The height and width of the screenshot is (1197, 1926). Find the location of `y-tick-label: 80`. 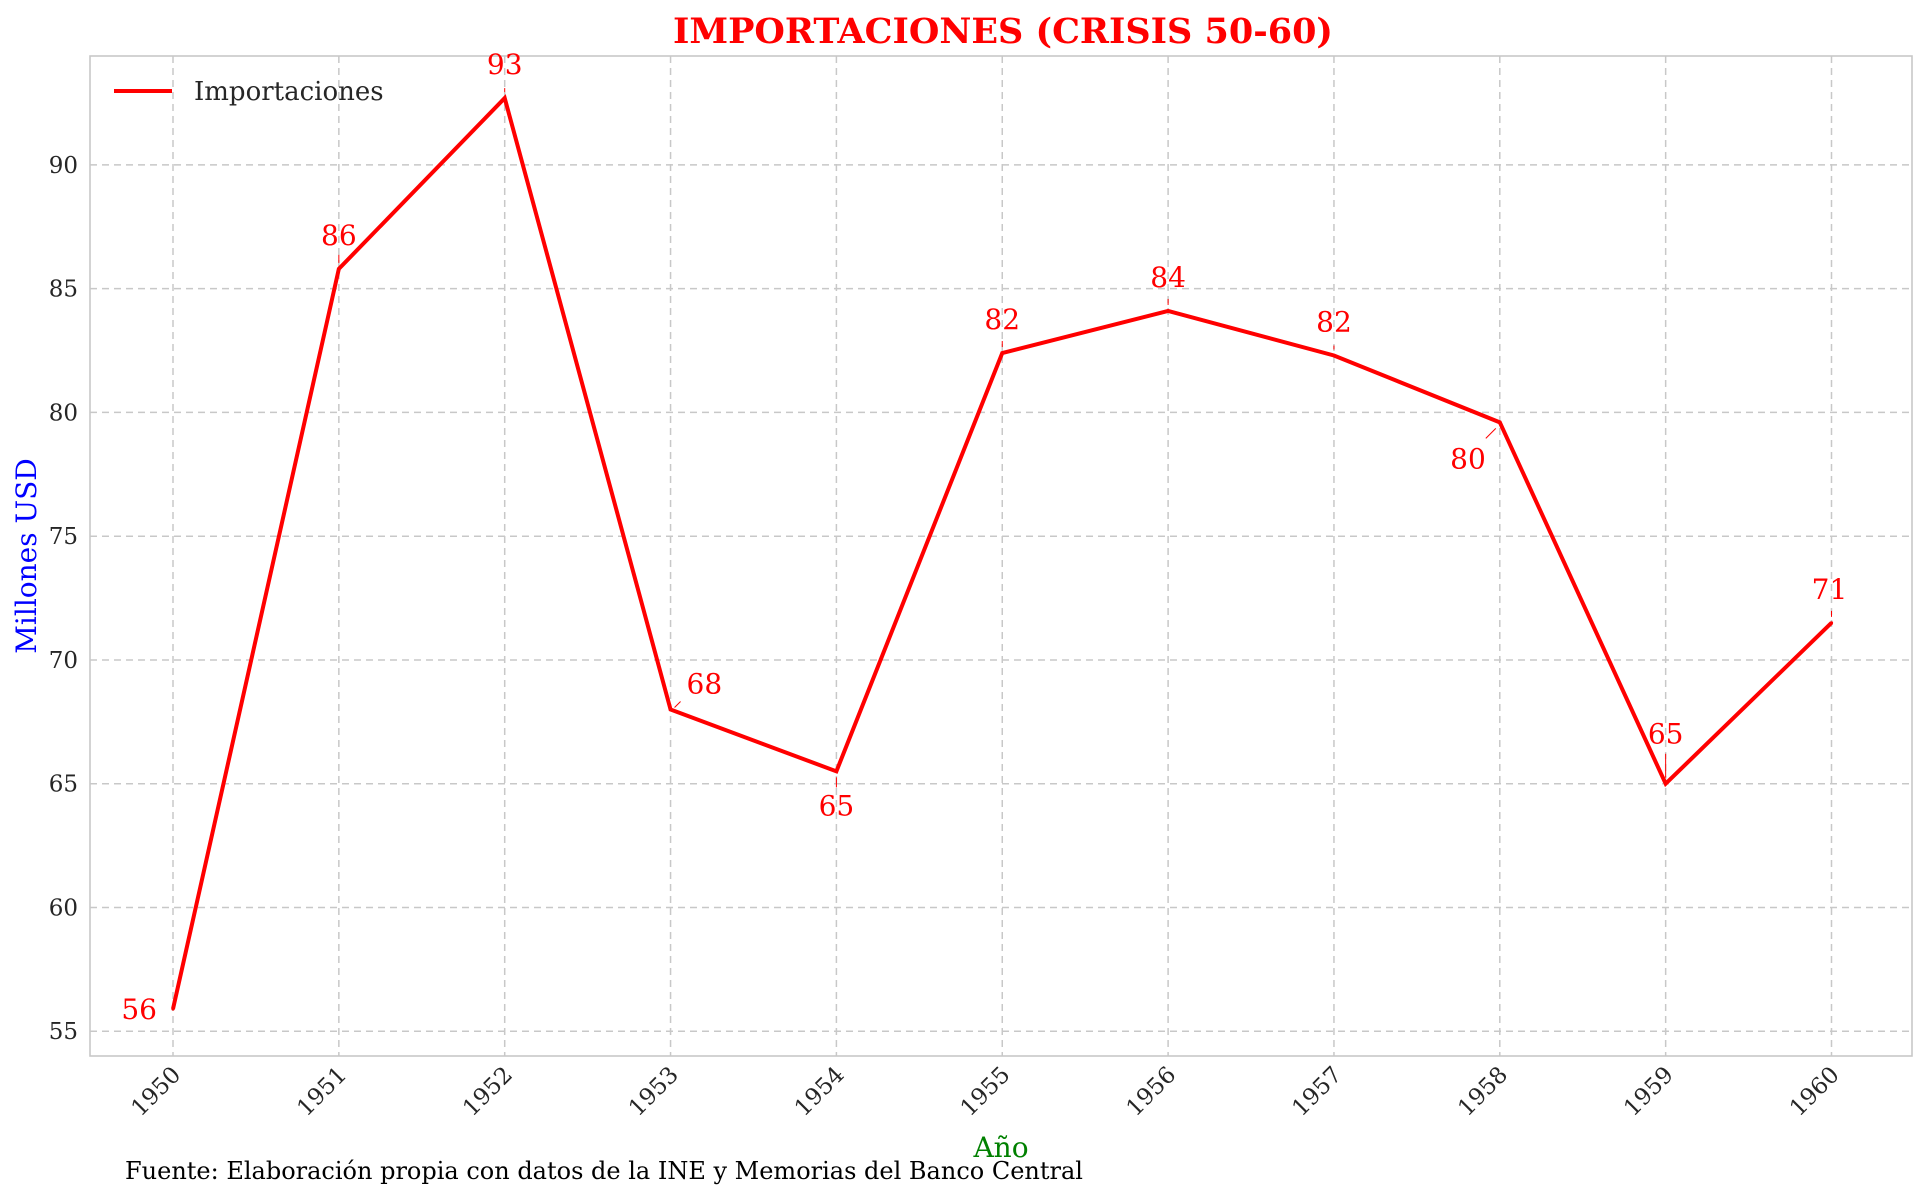

y-tick-label: 80 is located at coordinates (63, 413).